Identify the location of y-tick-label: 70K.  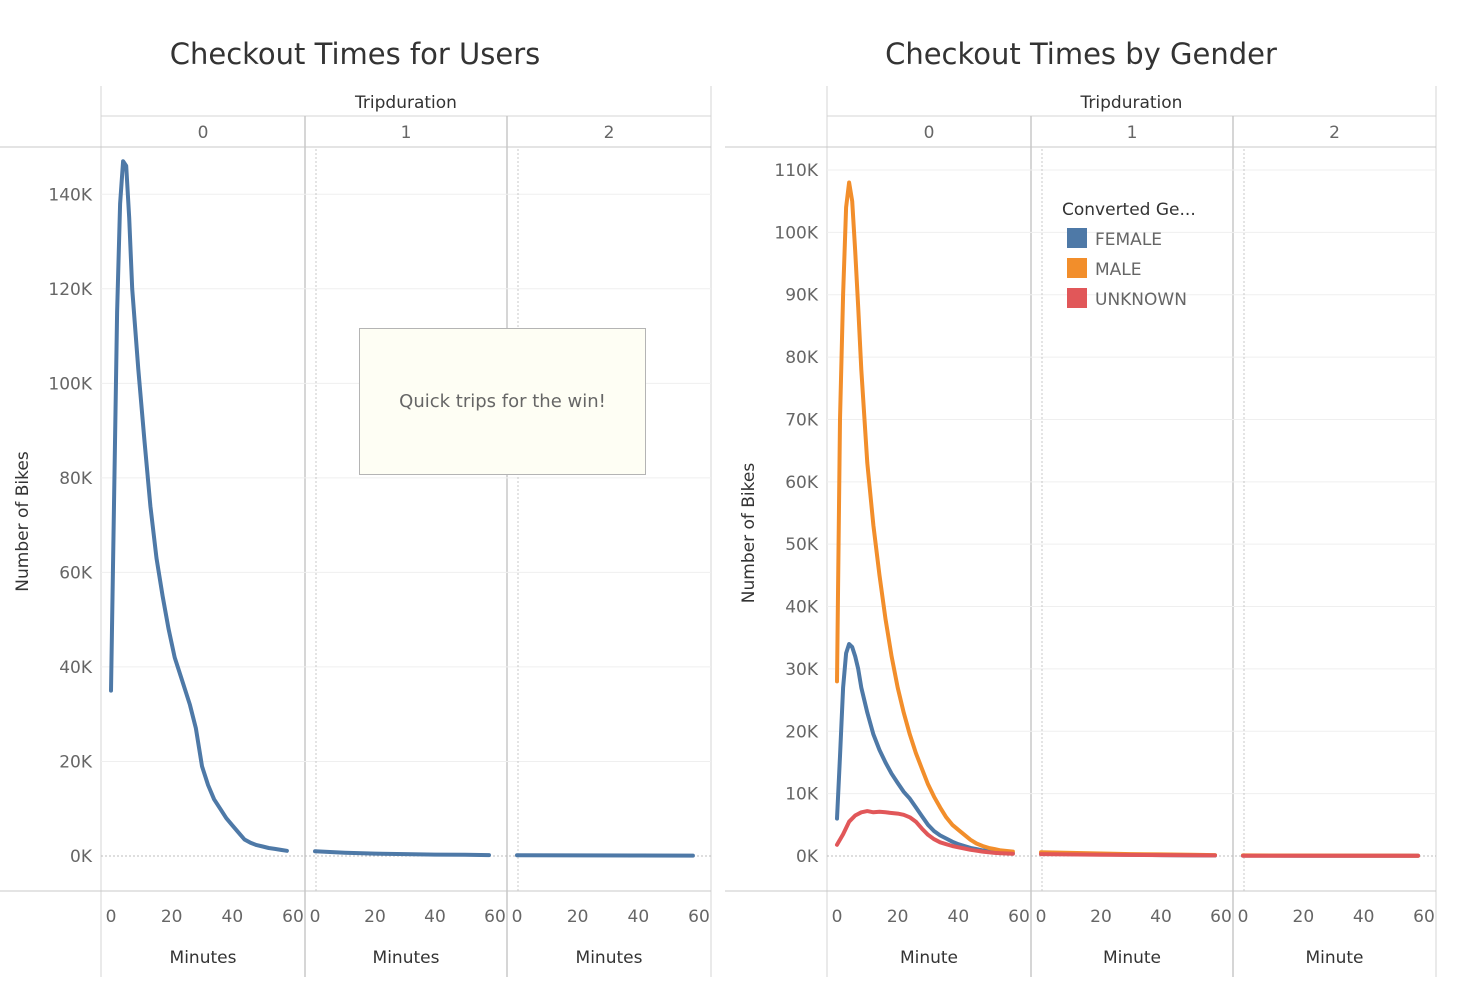
(802, 420).